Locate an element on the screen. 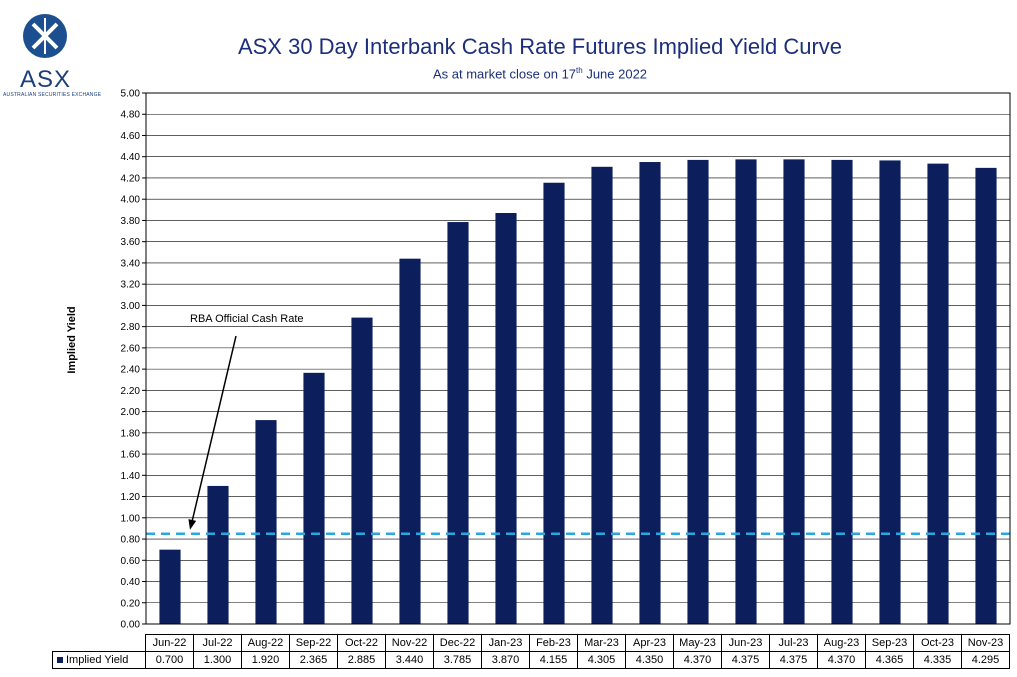  category-label: Nov-23 is located at coordinates (985, 643).